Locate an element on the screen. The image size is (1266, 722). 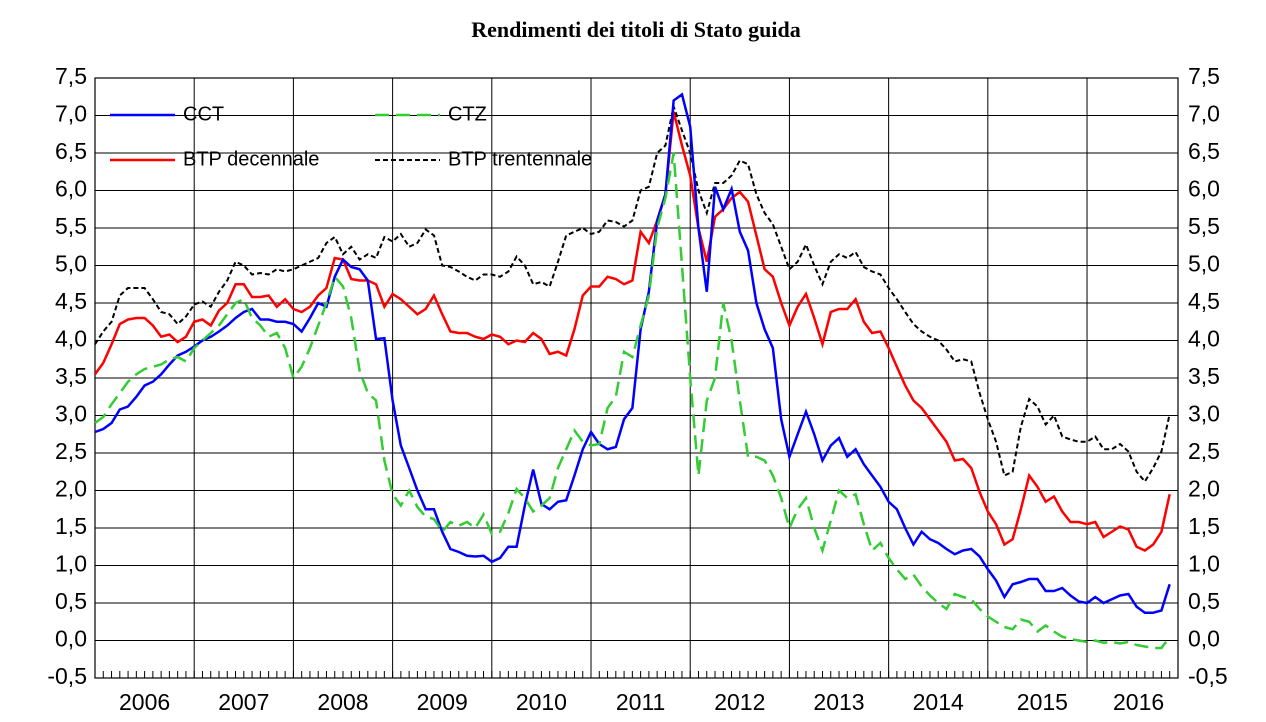
y-tick-label: 4,5 is located at coordinates (71, 301).